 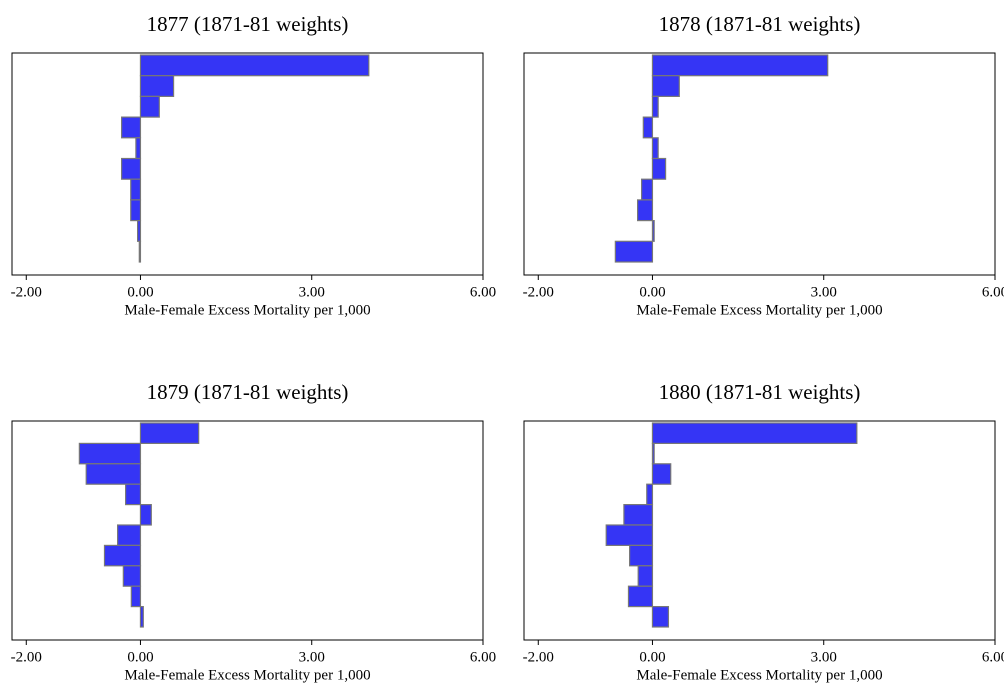 I want to click on chart-title: 1877 (1871-81 weights), so click(x=248, y=24).